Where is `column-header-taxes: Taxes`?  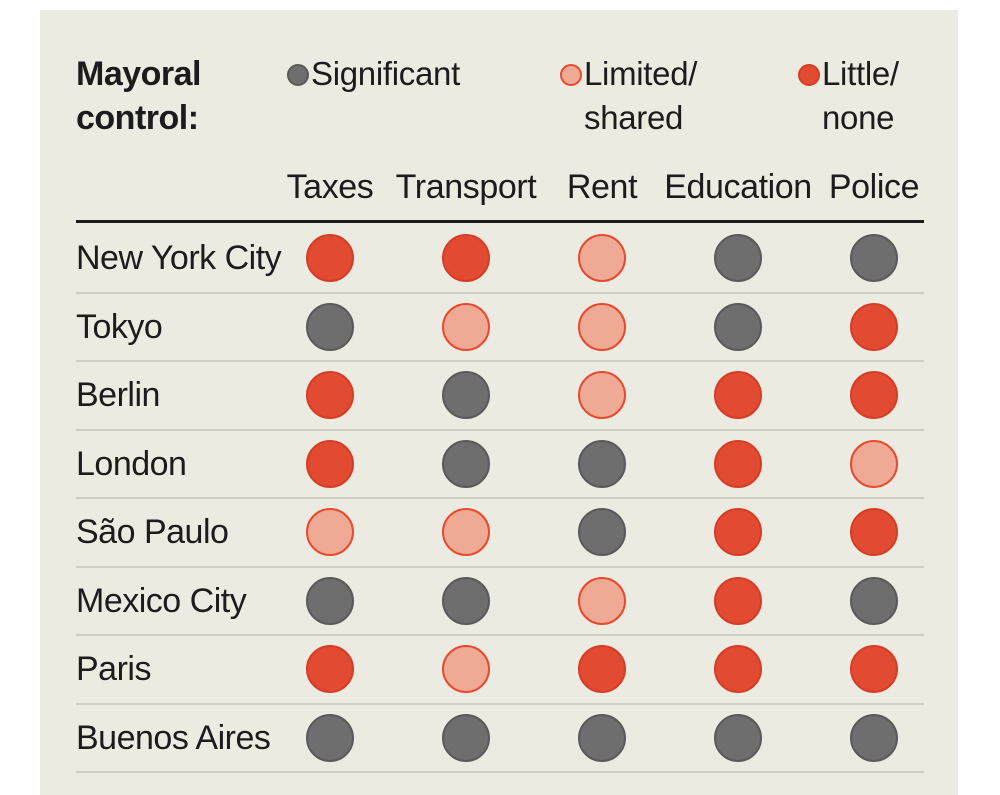
column-header-taxes: Taxes is located at coordinates (330, 187).